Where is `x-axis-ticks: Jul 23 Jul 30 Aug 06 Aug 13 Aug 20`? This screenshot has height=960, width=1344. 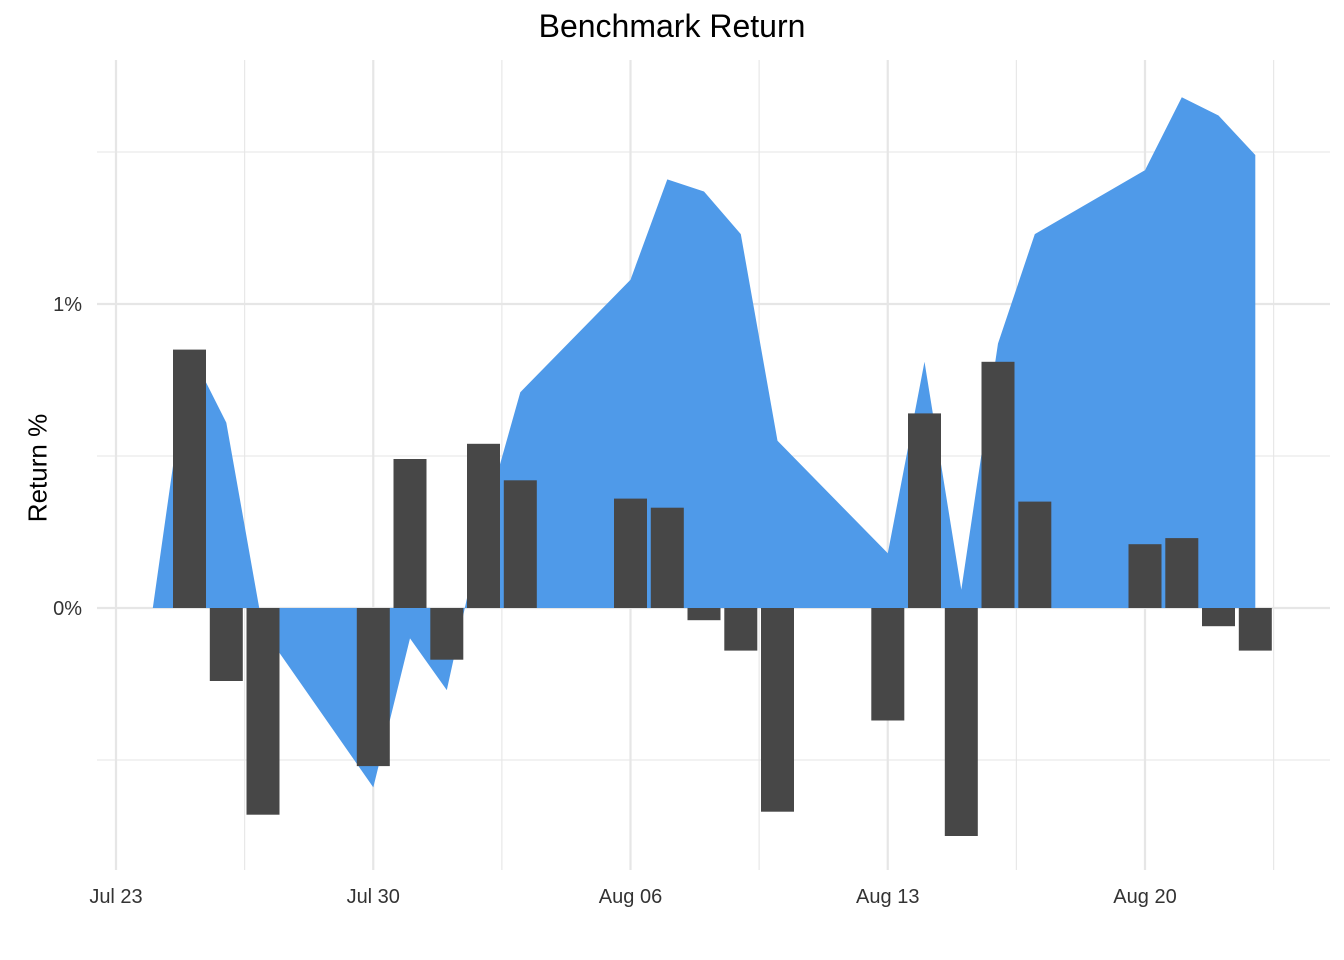 x-axis-ticks: Jul 23 Jul 30 Aug 06 Aug 13 Aug 20 is located at coordinates (632, 897).